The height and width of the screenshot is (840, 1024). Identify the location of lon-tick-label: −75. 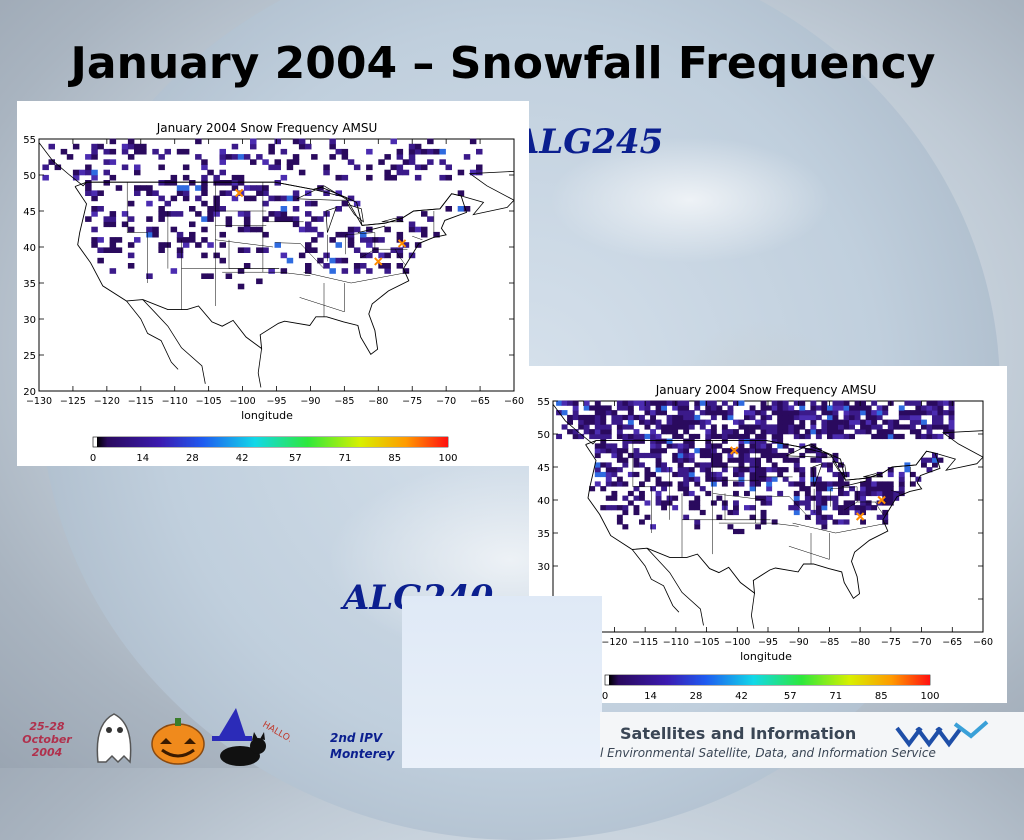
(891, 642).